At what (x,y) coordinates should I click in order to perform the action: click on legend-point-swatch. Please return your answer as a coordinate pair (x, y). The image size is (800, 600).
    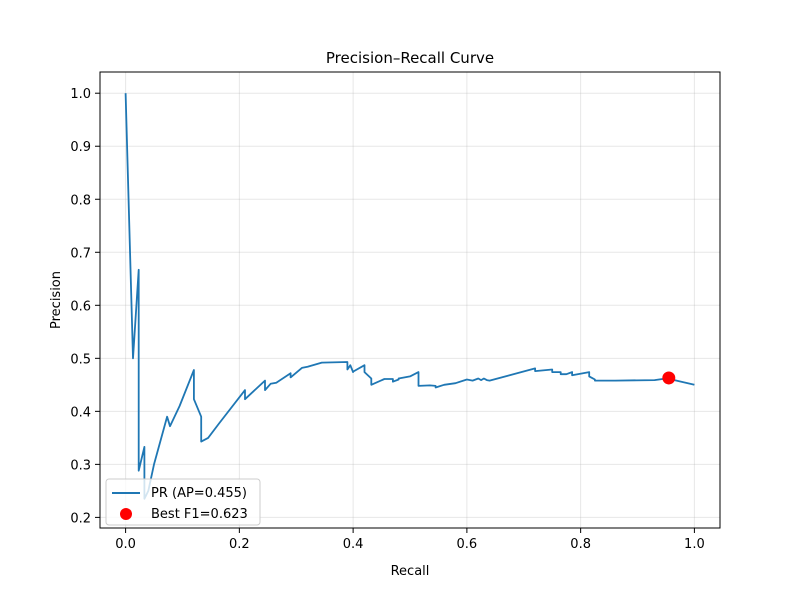
    Looking at the image, I should click on (126, 514).